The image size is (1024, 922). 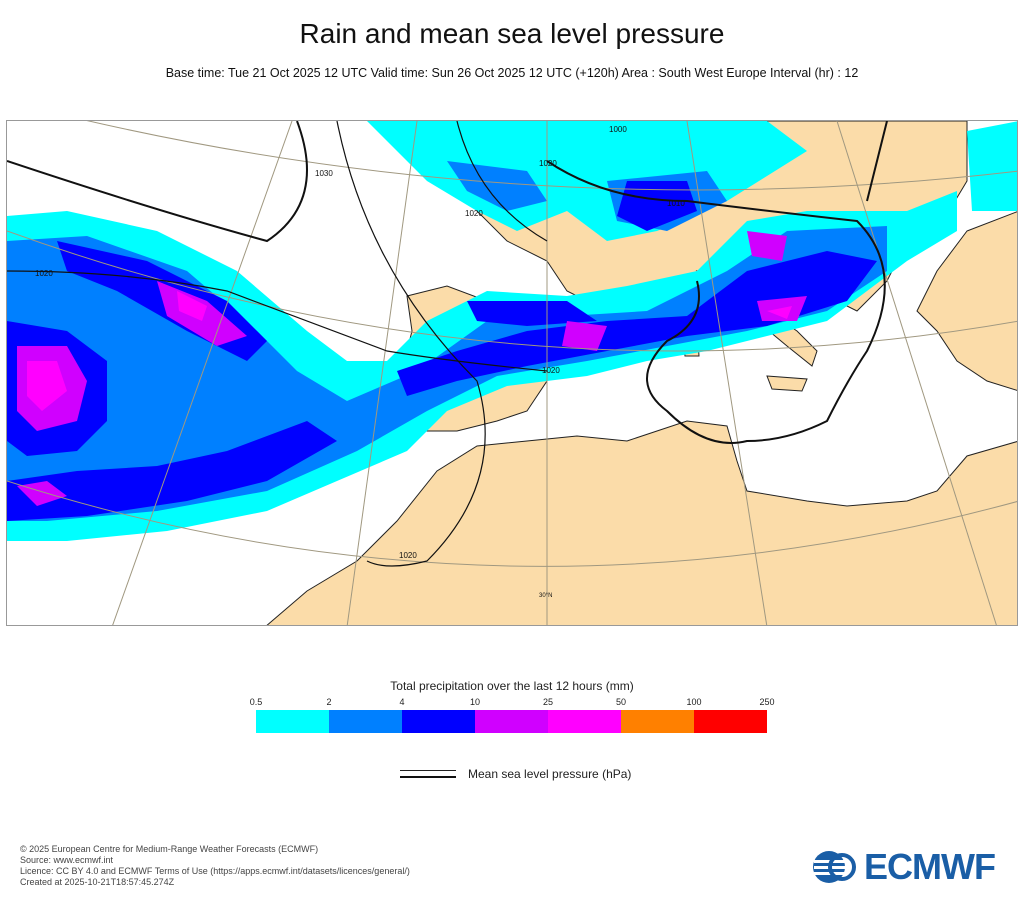 I want to click on logo-text: ECMWF, so click(x=930, y=866).